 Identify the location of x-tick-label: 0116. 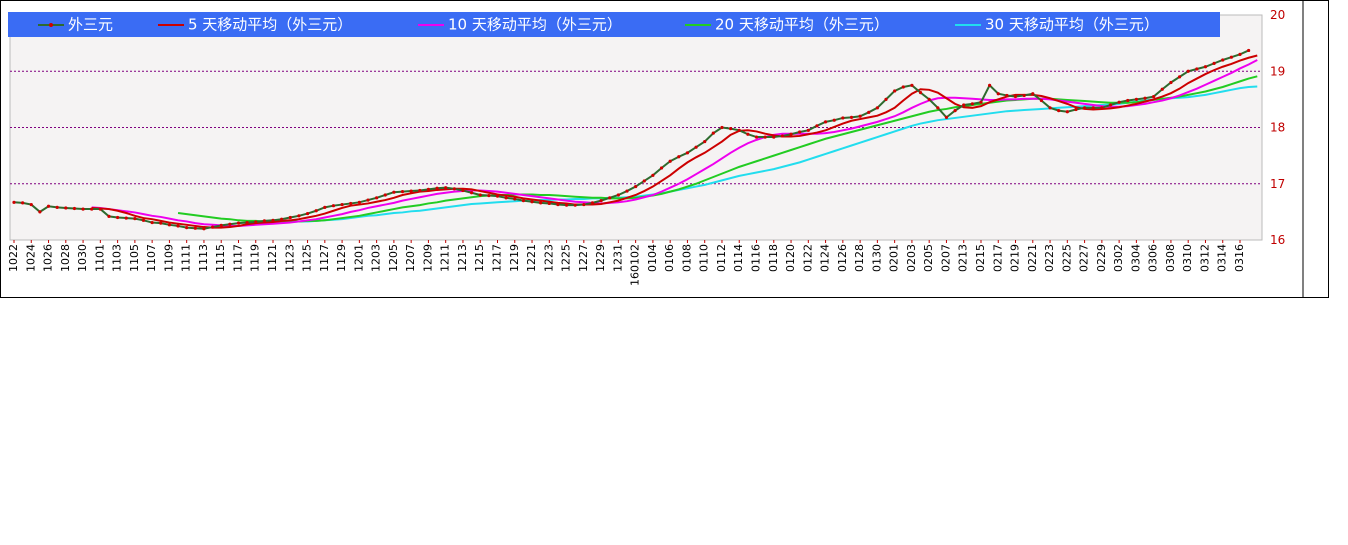
(756, 258).